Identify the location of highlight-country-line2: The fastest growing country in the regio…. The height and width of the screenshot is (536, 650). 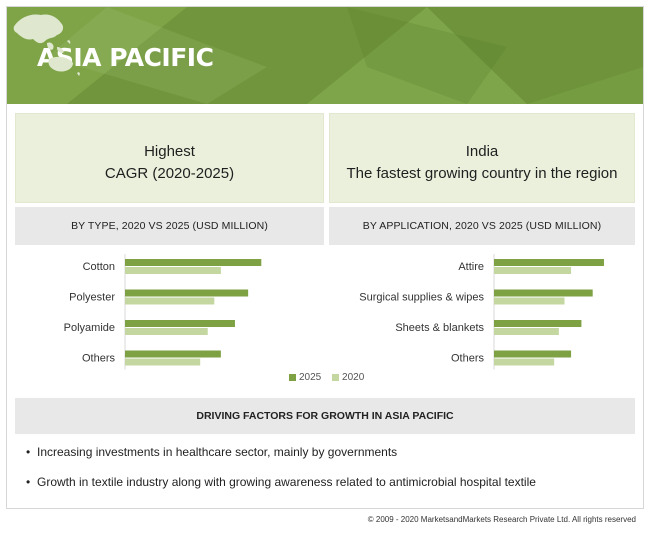
(482, 173).